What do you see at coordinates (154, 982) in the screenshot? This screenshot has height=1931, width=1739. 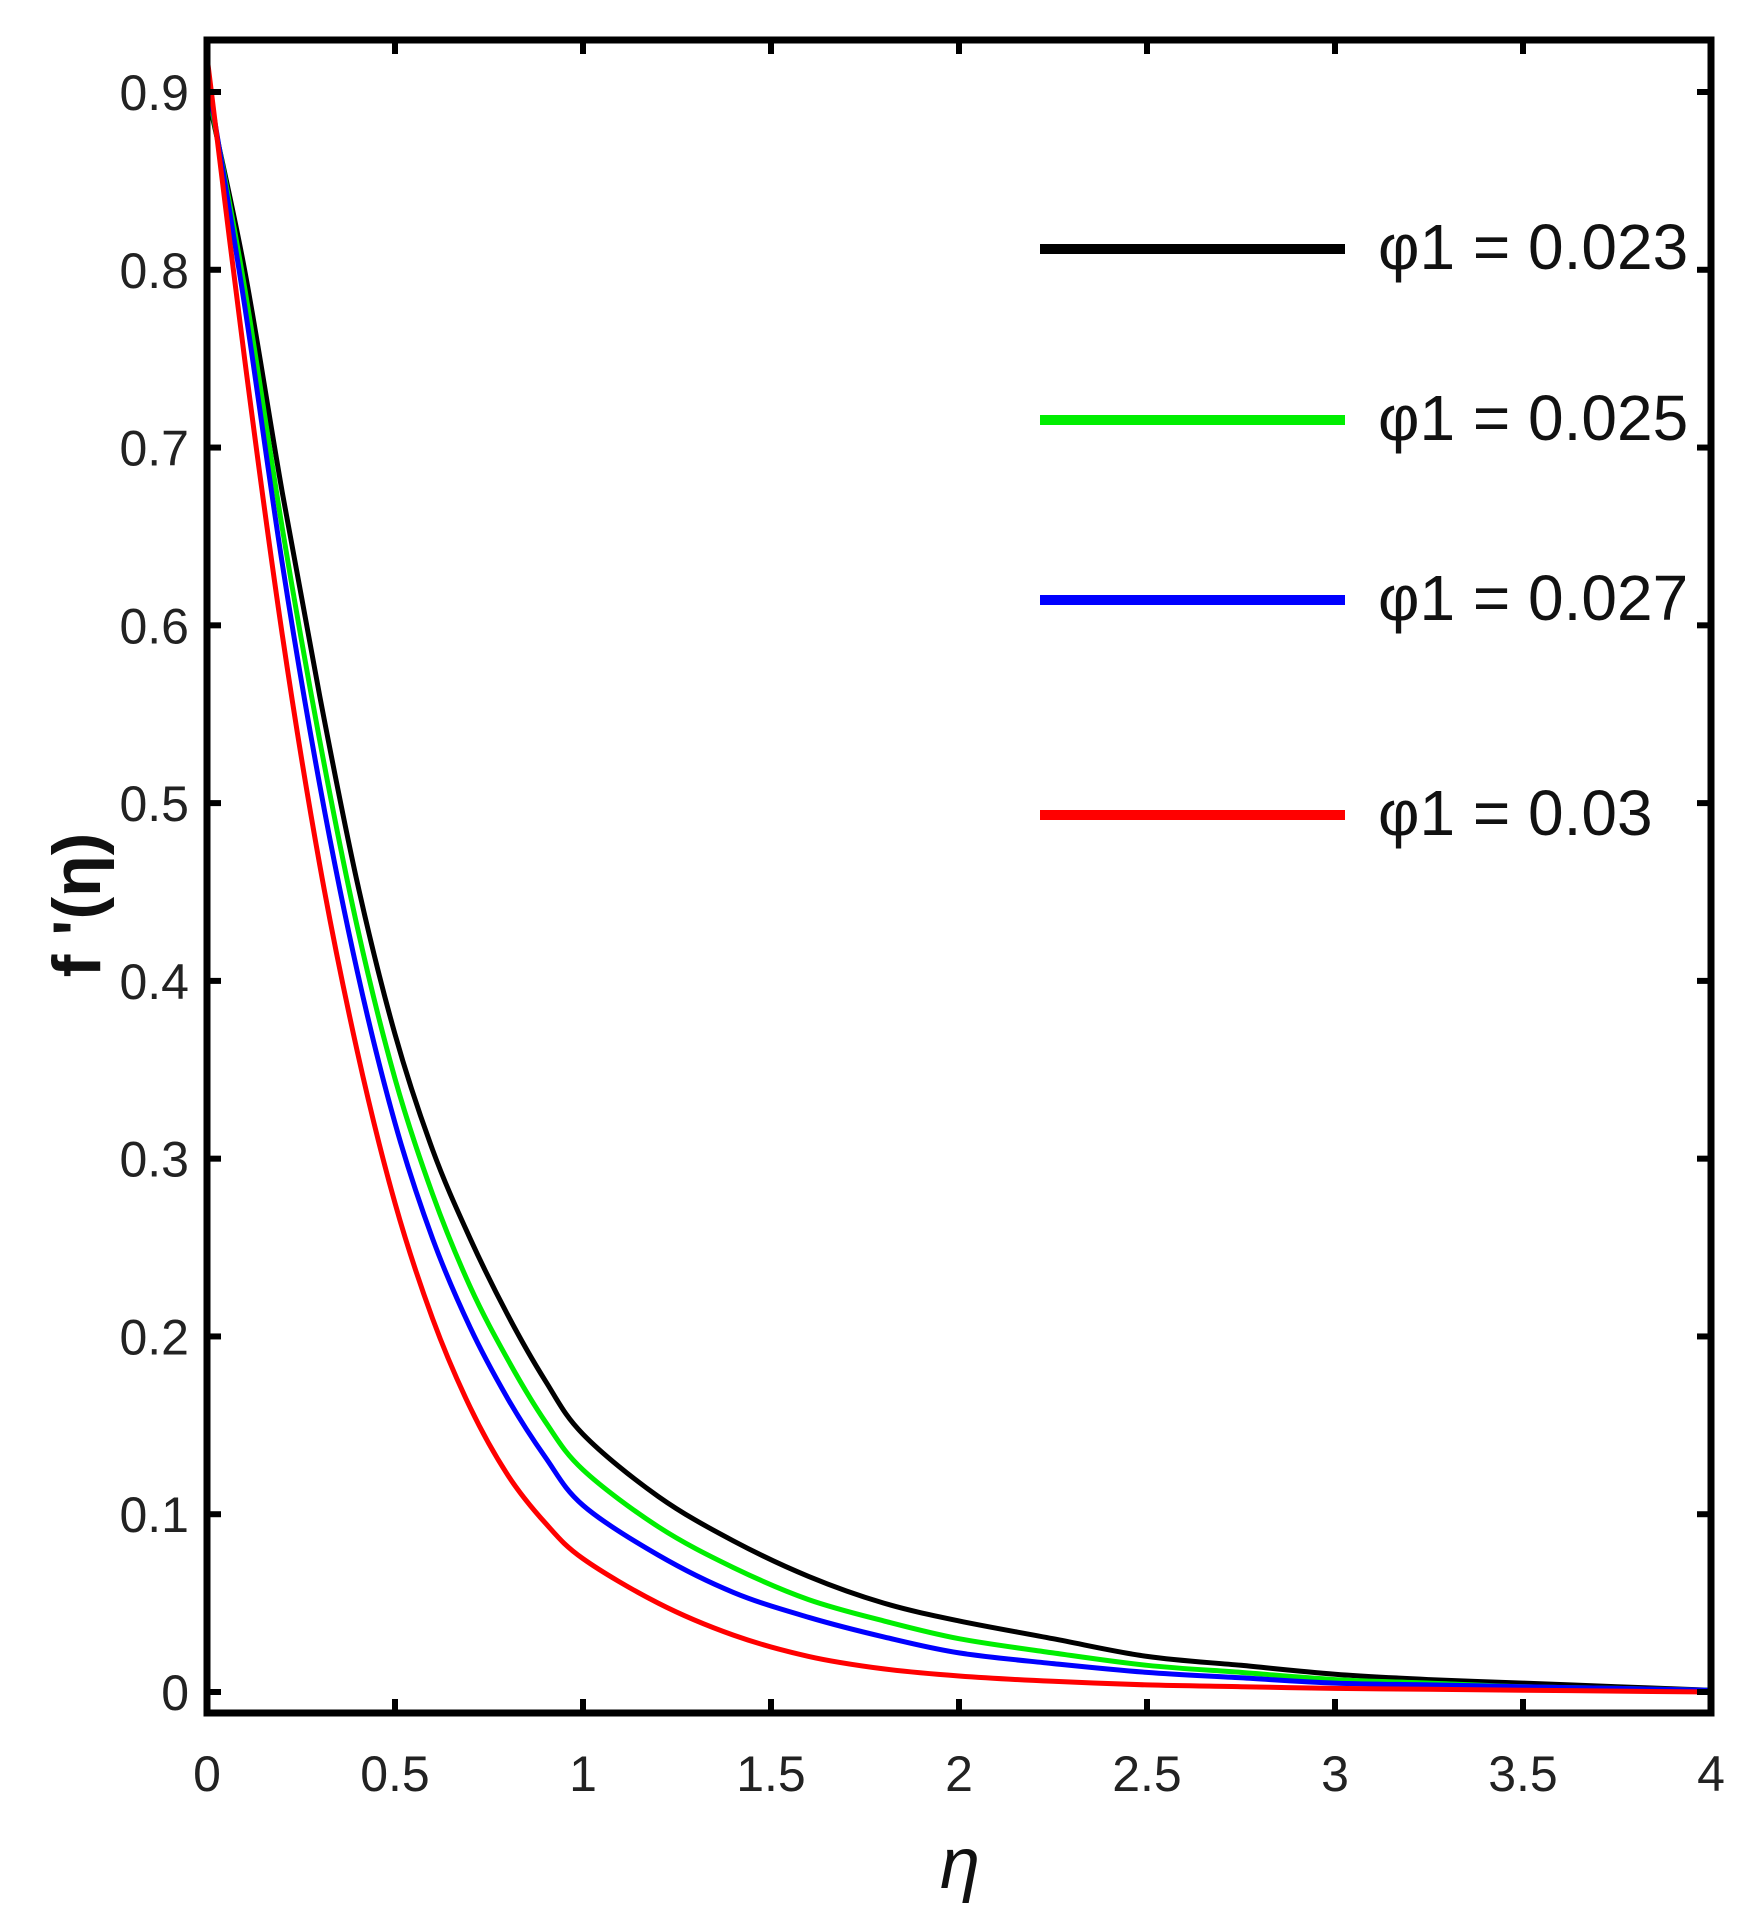 I see `y-tick-label: 0.4` at bounding box center [154, 982].